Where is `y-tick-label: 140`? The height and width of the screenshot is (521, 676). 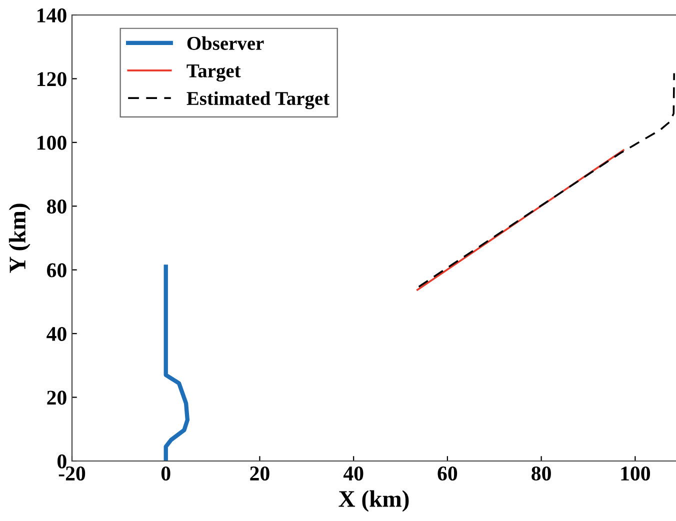
y-tick-label: 140 is located at coordinates (52, 15).